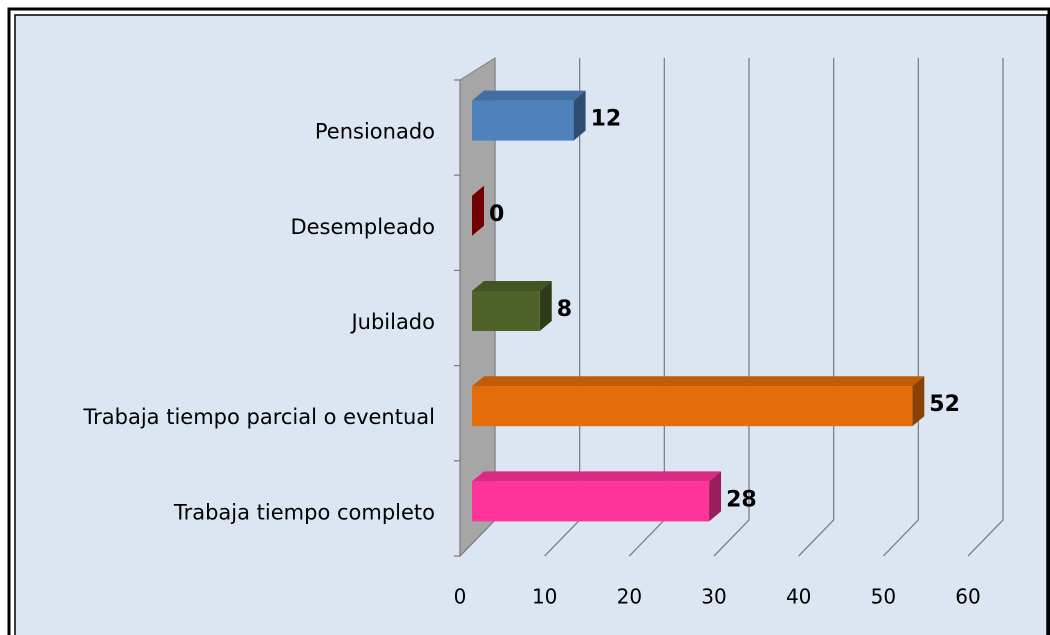 The width and height of the screenshot is (1050, 635). I want to click on value-label: 52, so click(944, 404).